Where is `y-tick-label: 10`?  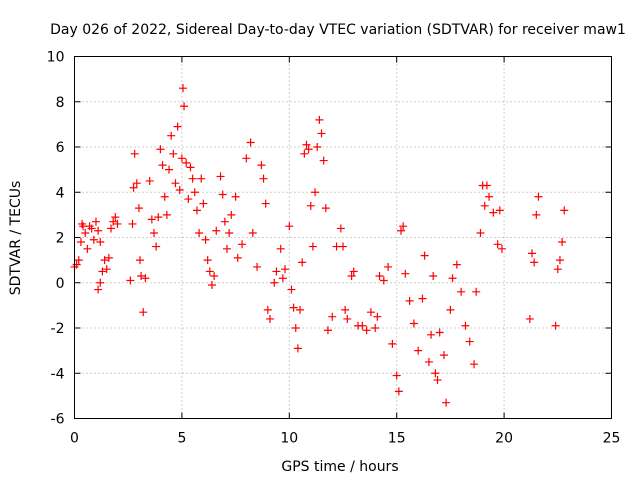
y-tick-label: 10 is located at coordinates (56, 58).